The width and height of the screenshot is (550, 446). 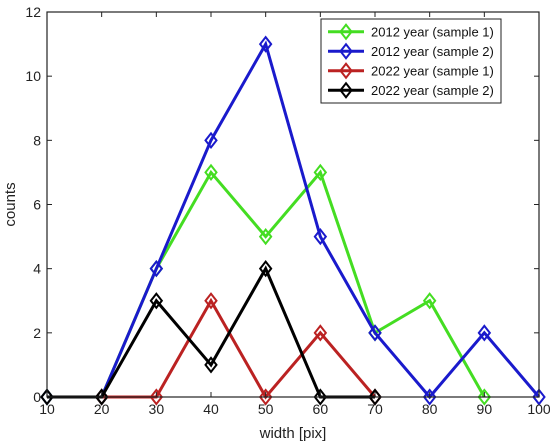 I want to click on legend-item: 2022 year (sample 2), so click(x=411, y=90).